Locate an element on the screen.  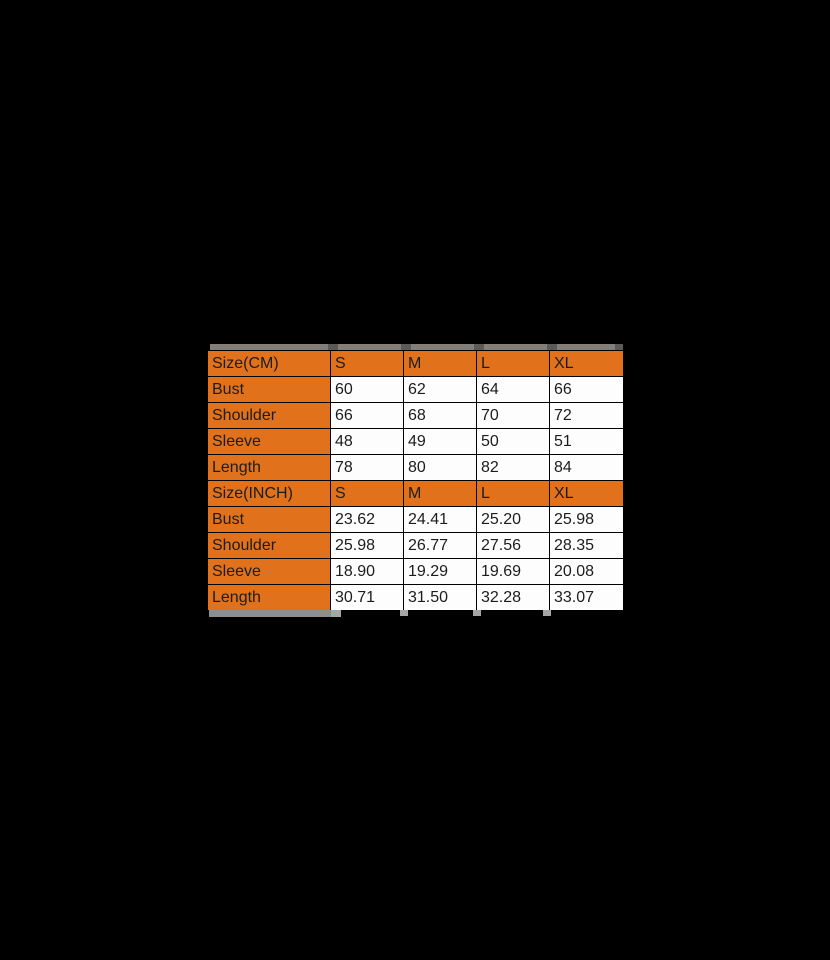
value-cell: 19.29 is located at coordinates (440, 571).